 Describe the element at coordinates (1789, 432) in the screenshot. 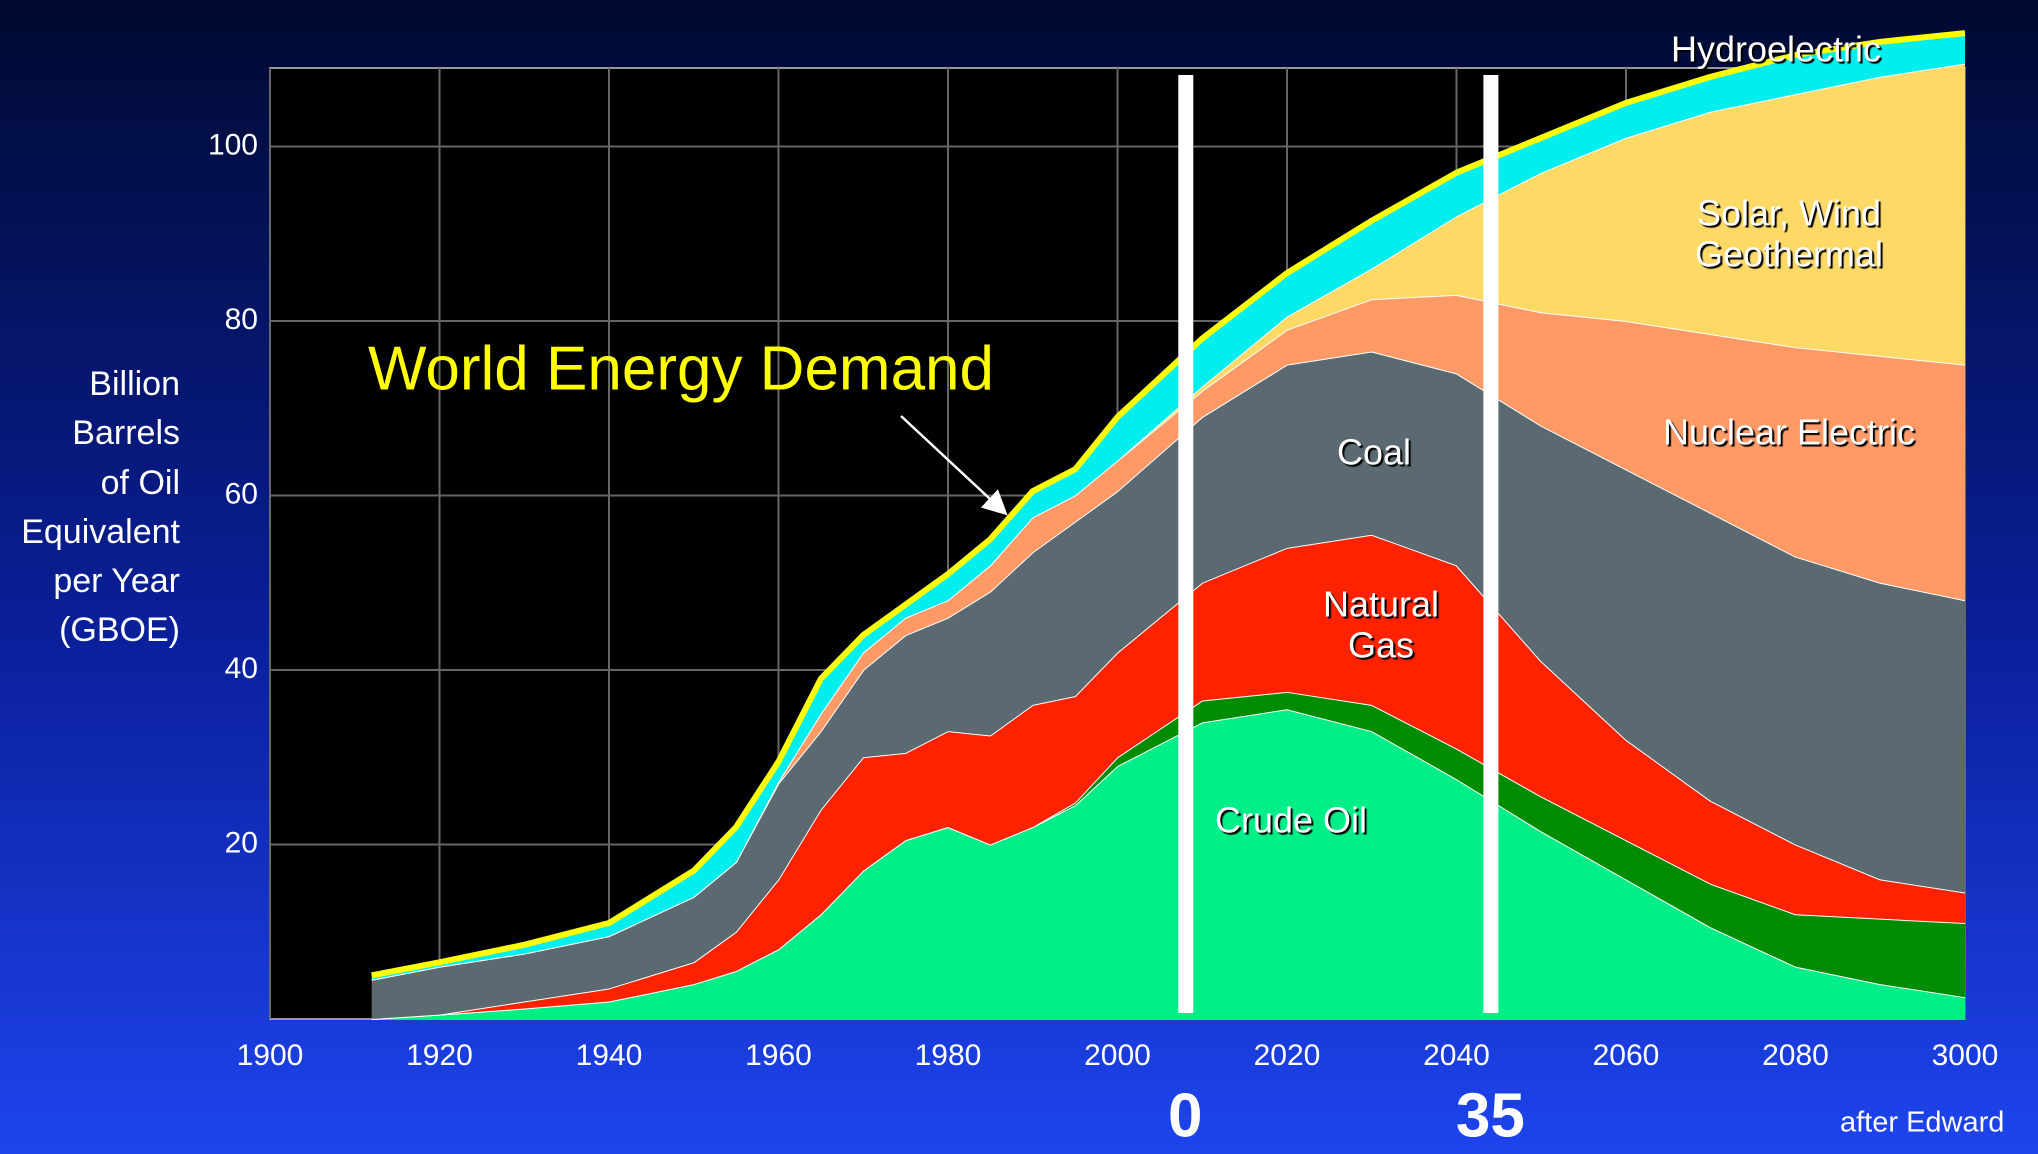

I see `series-label: Nuclear Electric` at that location.